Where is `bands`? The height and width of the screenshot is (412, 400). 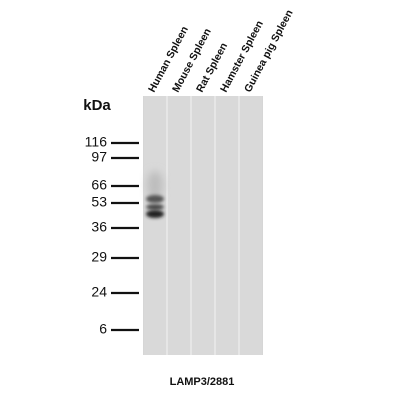 bands is located at coordinates (155, 194).